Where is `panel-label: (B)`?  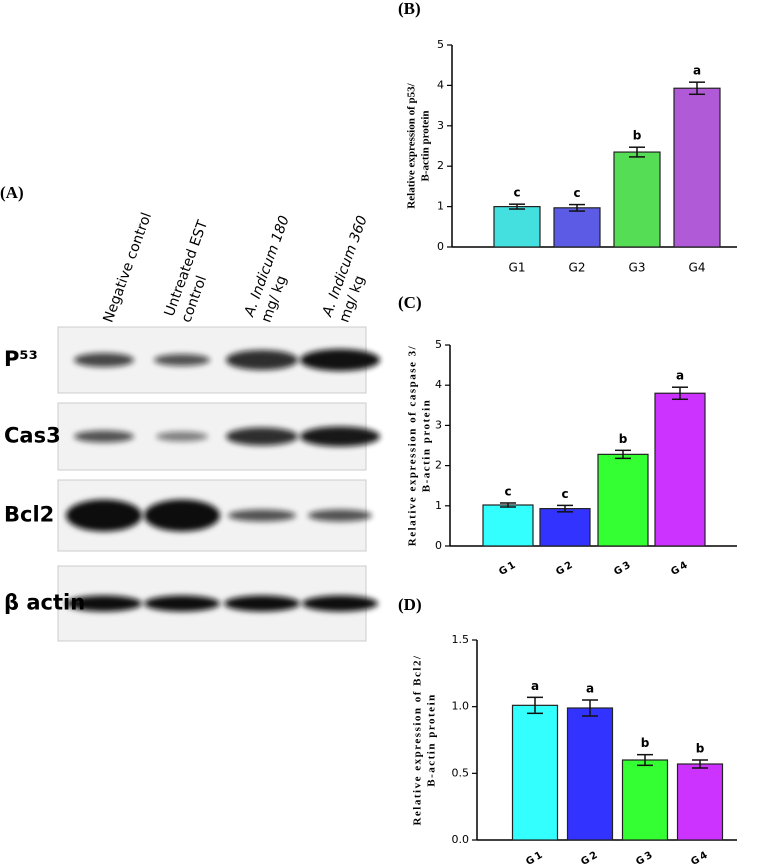
panel-label: (B) is located at coordinates (409, 9).